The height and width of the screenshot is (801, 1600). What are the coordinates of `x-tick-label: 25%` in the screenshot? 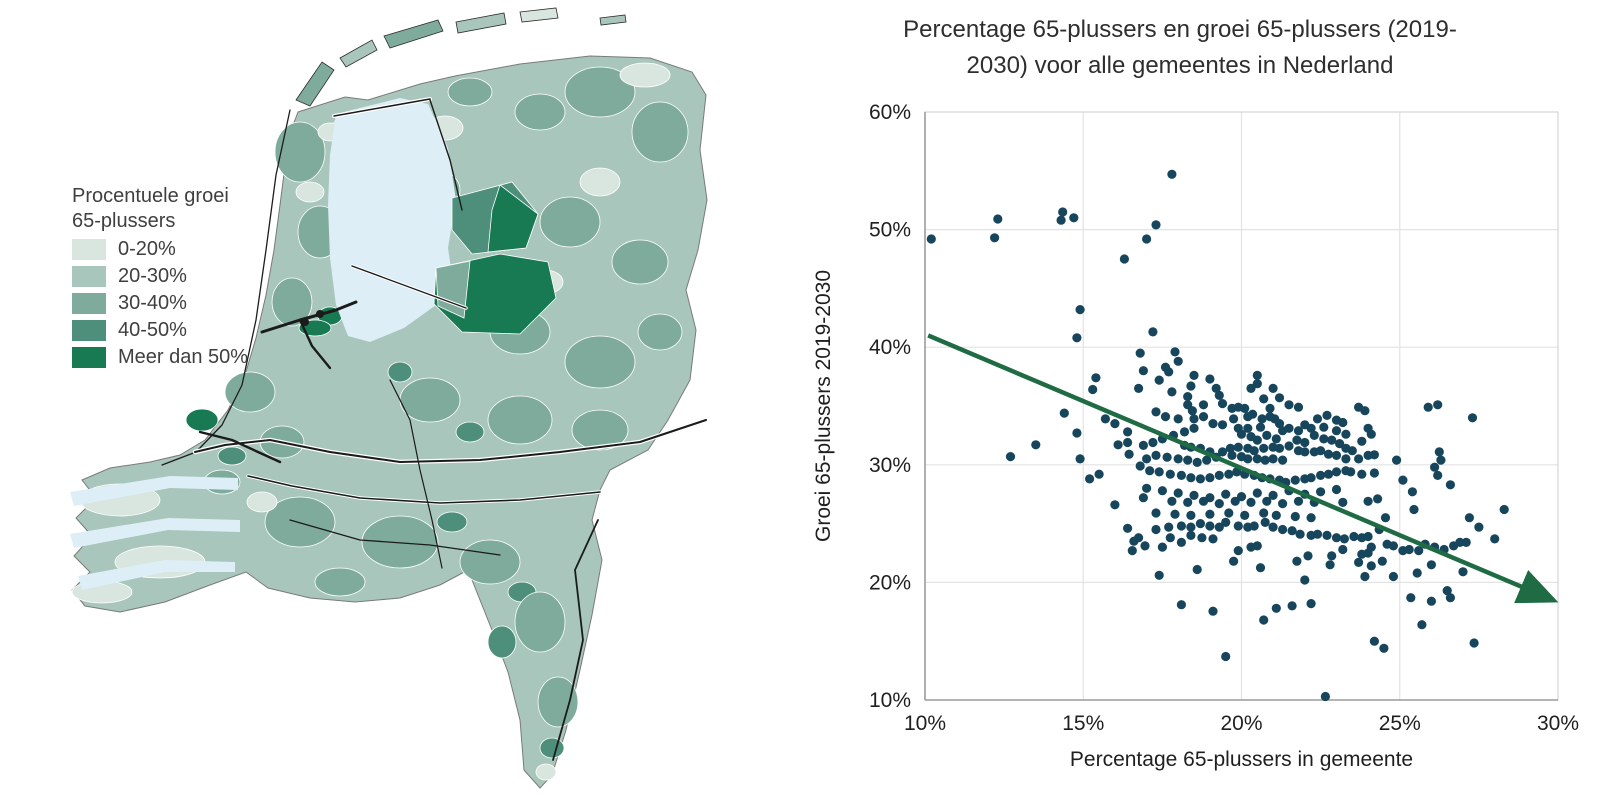 It's located at (1400, 723).